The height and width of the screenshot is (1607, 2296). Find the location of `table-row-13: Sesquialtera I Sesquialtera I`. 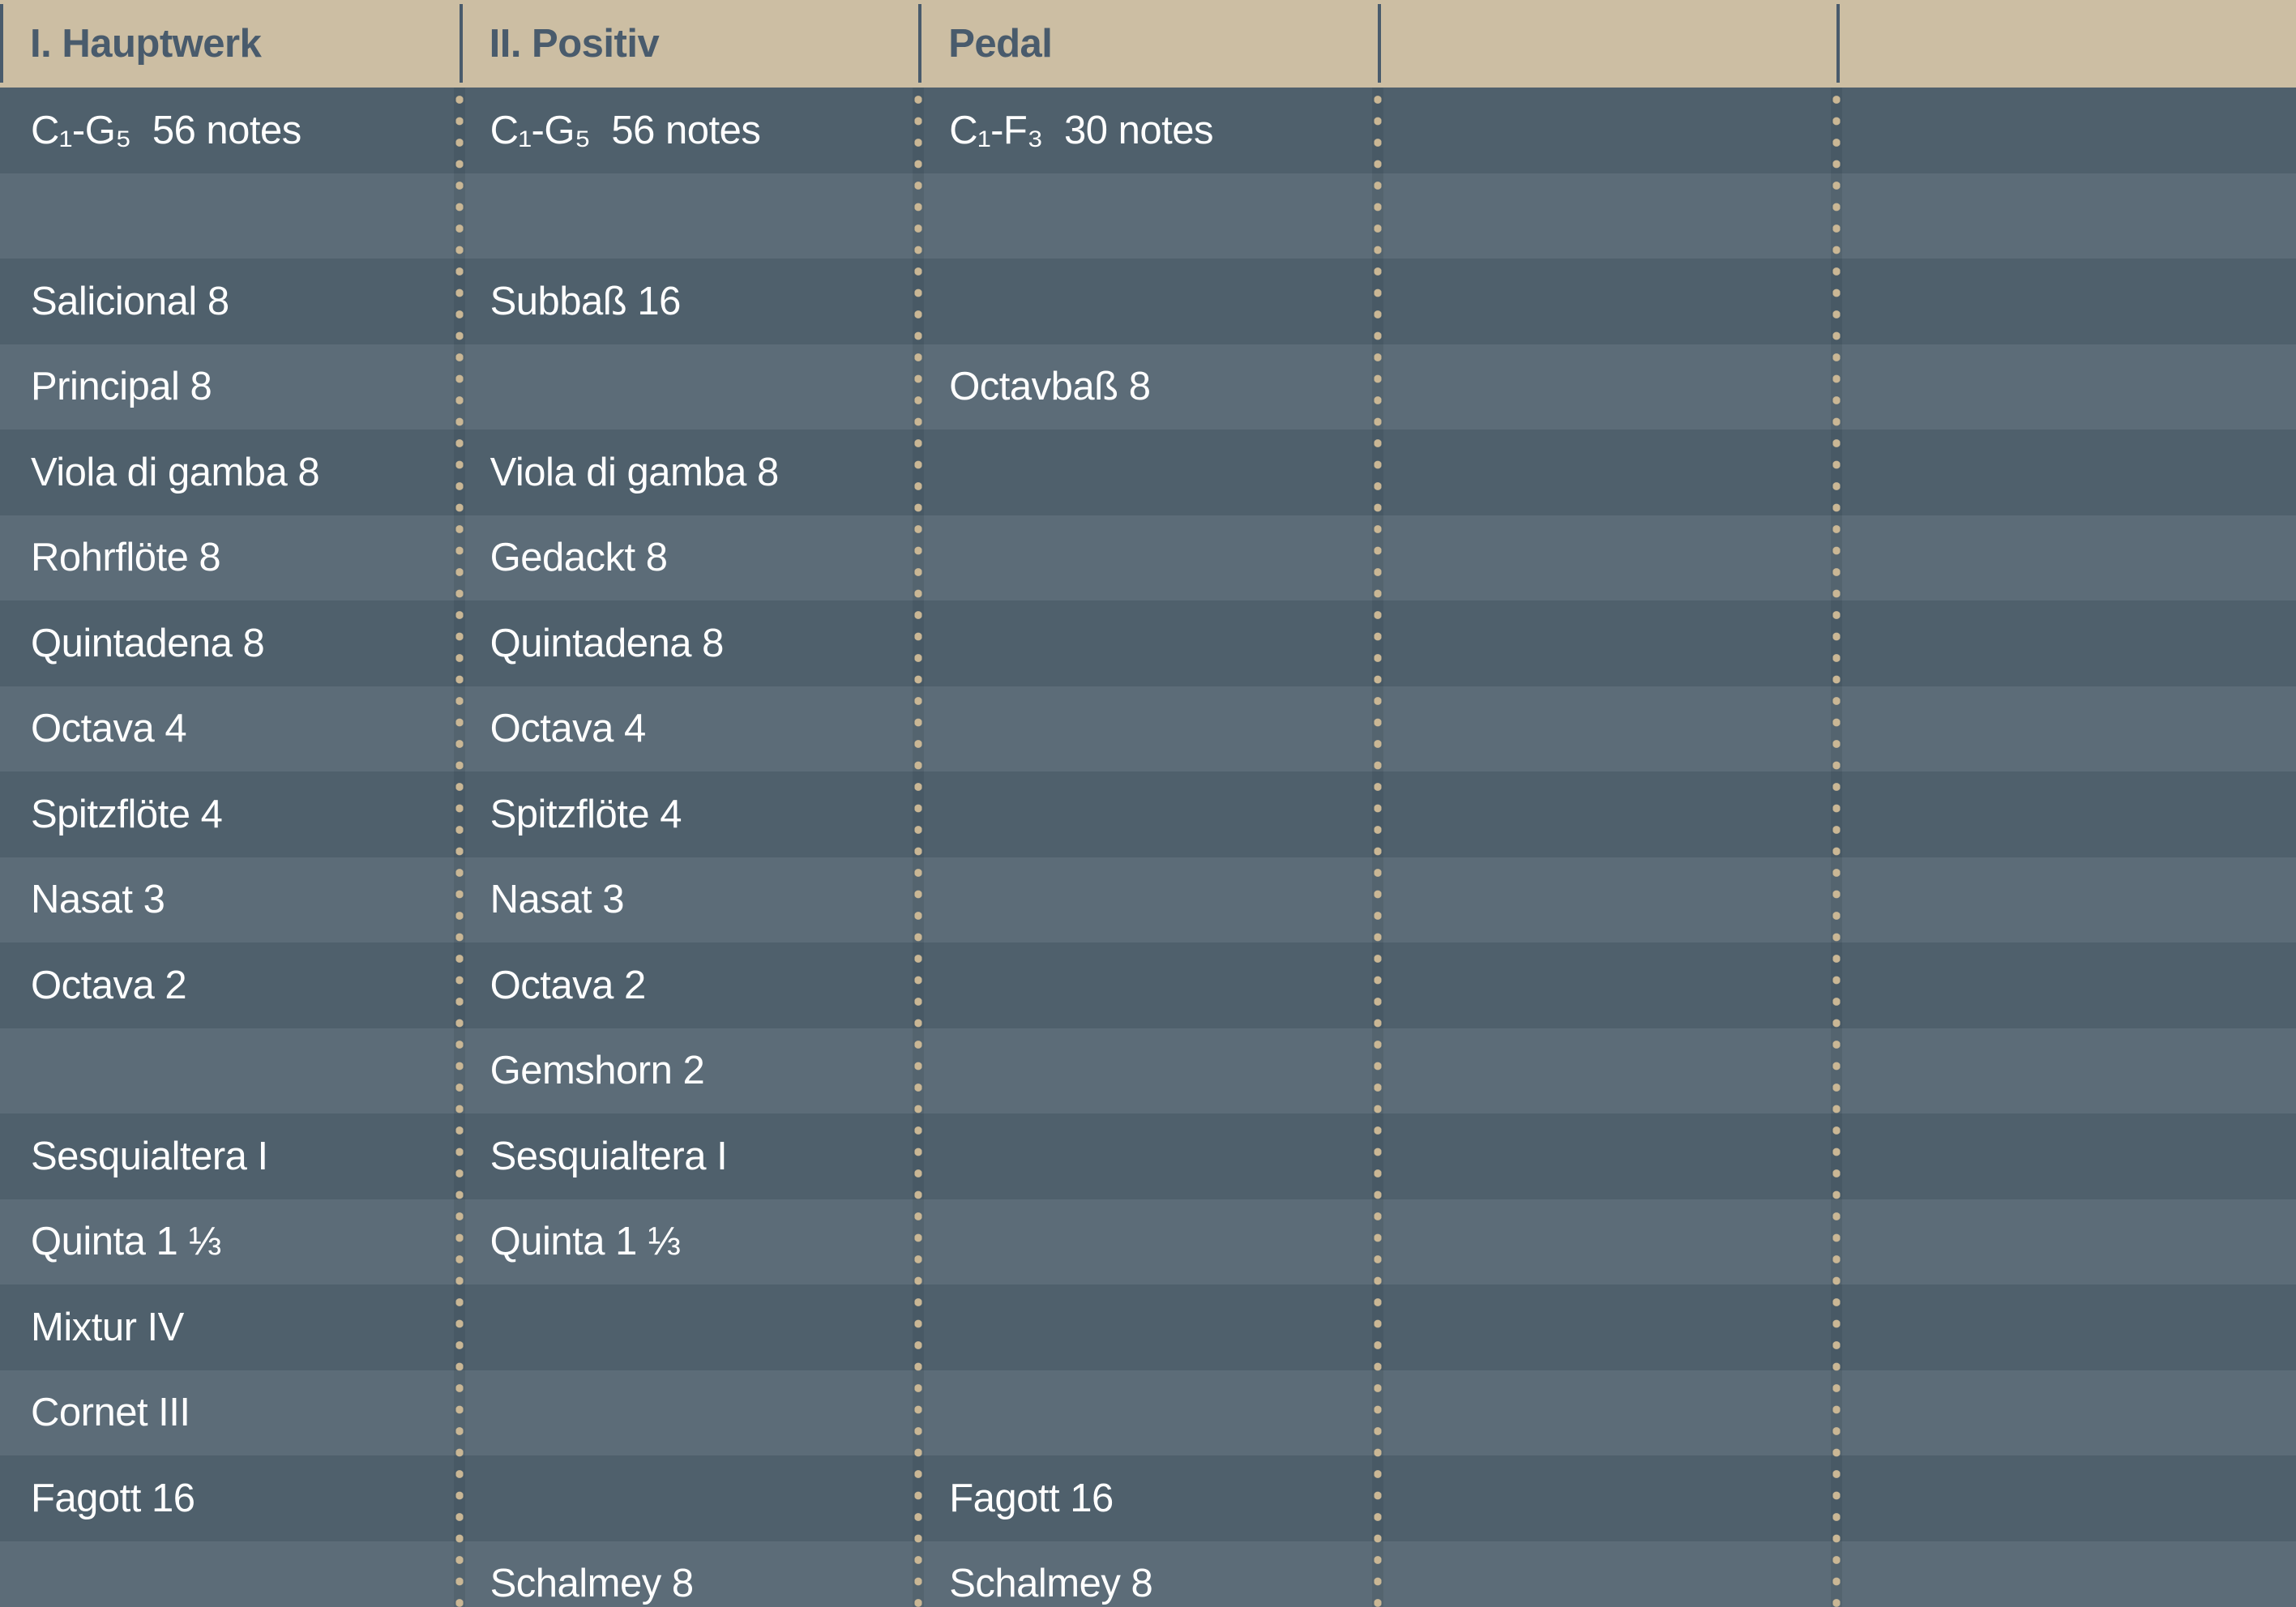

table-row-13: Sesquialtera I Sesquialtera I is located at coordinates (1148, 1156).